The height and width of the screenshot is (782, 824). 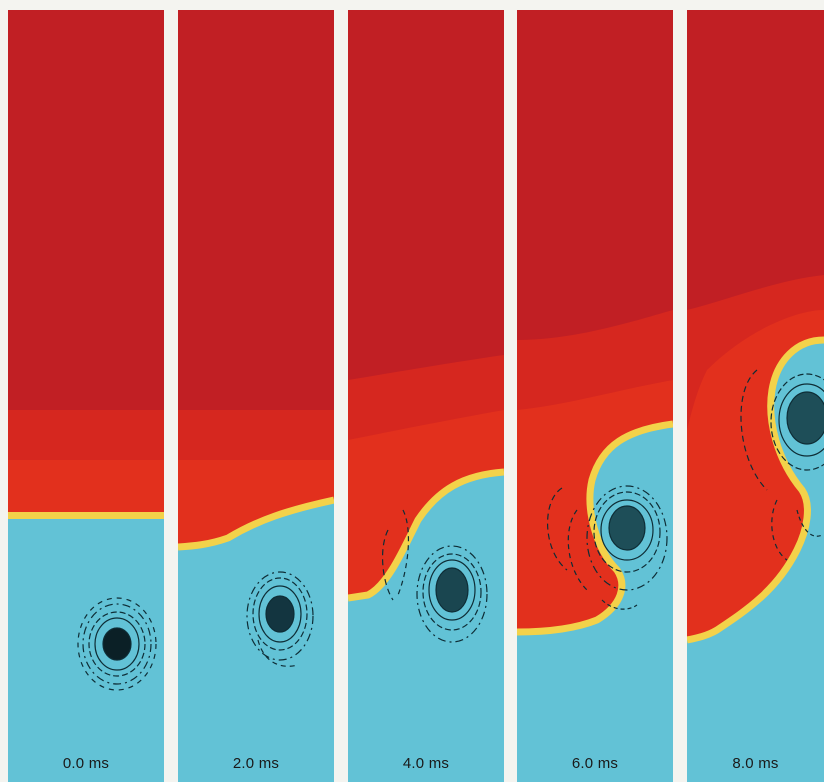 What do you see at coordinates (256, 763) in the screenshot?
I see `time-label: 2.0 ms` at bounding box center [256, 763].